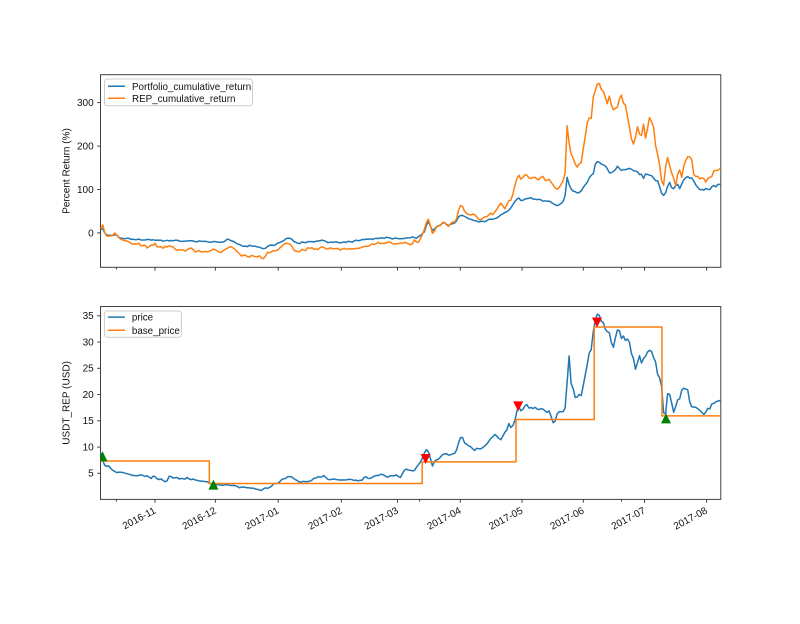  Describe the element at coordinates (191, 87) in the screenshot. I see `svg-text: Portfolio_cumulative_return` at that location.